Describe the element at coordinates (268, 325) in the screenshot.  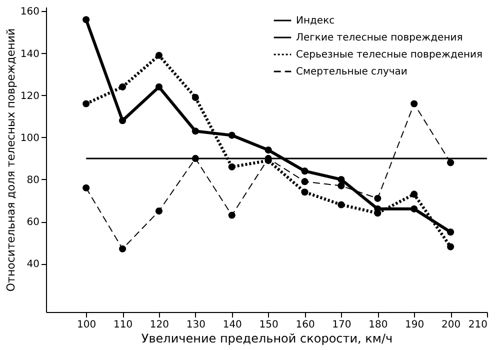
I see `x-tick-label: 150` at that location.